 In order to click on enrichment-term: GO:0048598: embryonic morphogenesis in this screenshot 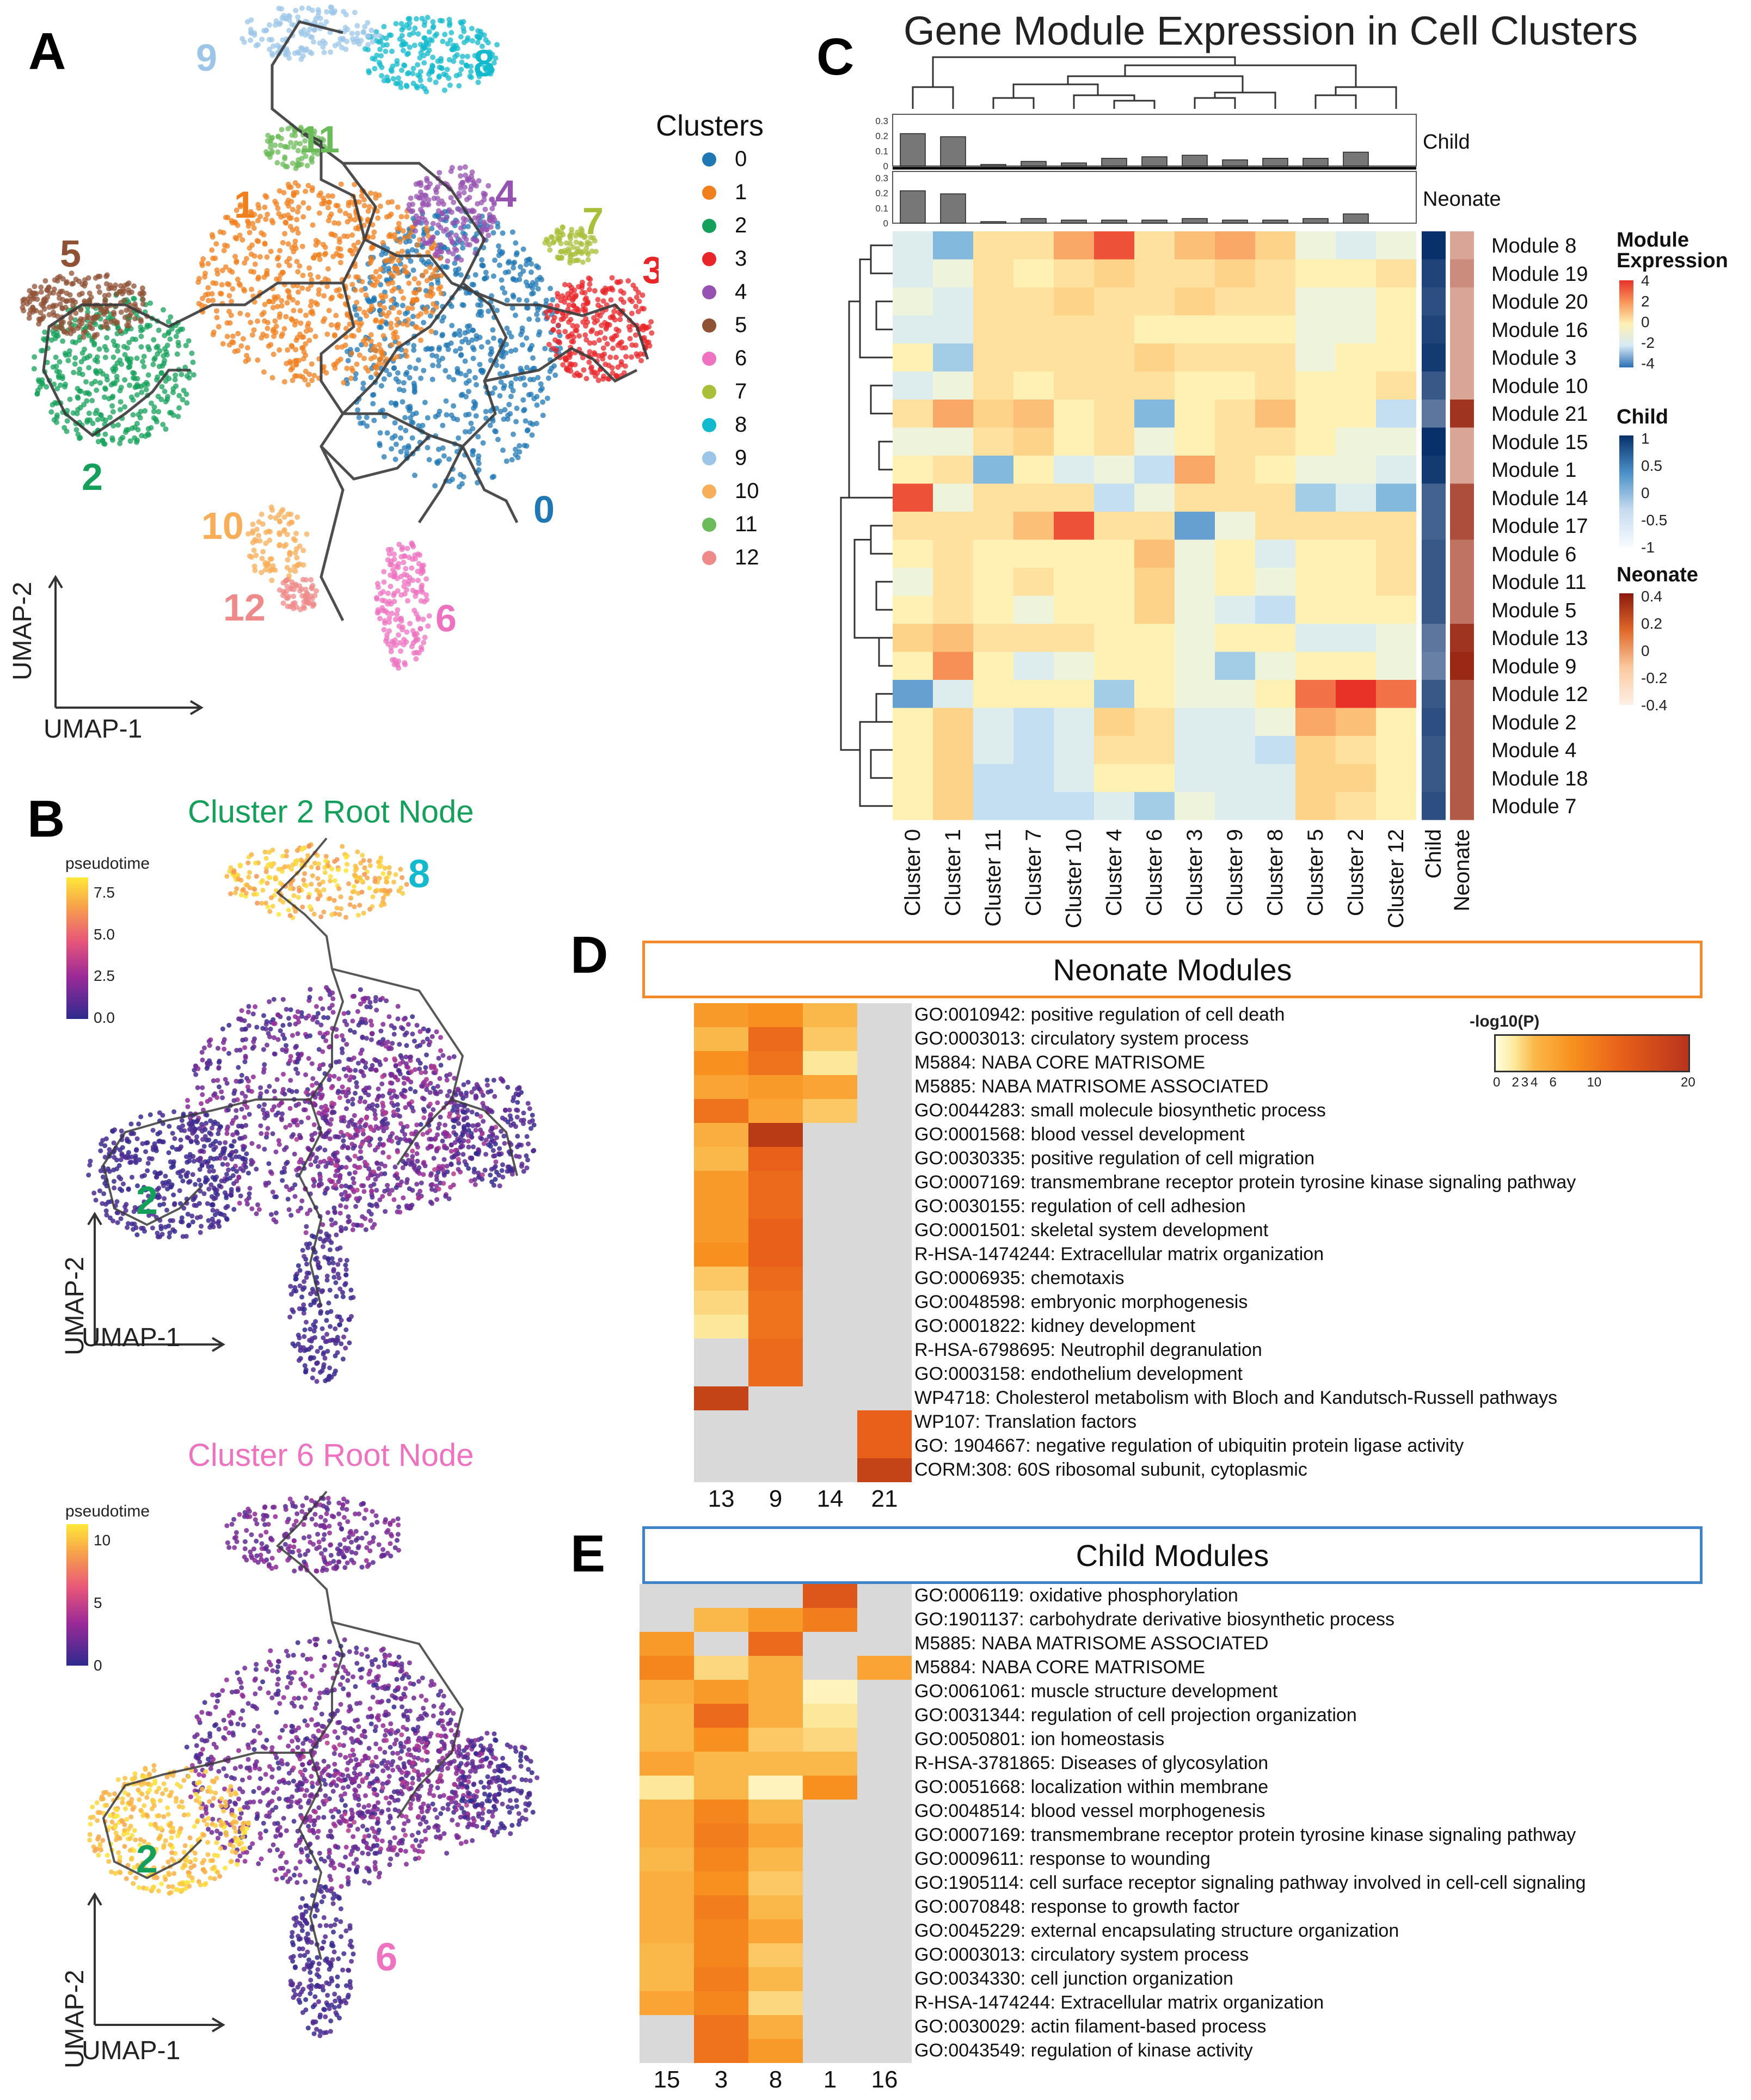, I will do `click(1081, 1302)`.